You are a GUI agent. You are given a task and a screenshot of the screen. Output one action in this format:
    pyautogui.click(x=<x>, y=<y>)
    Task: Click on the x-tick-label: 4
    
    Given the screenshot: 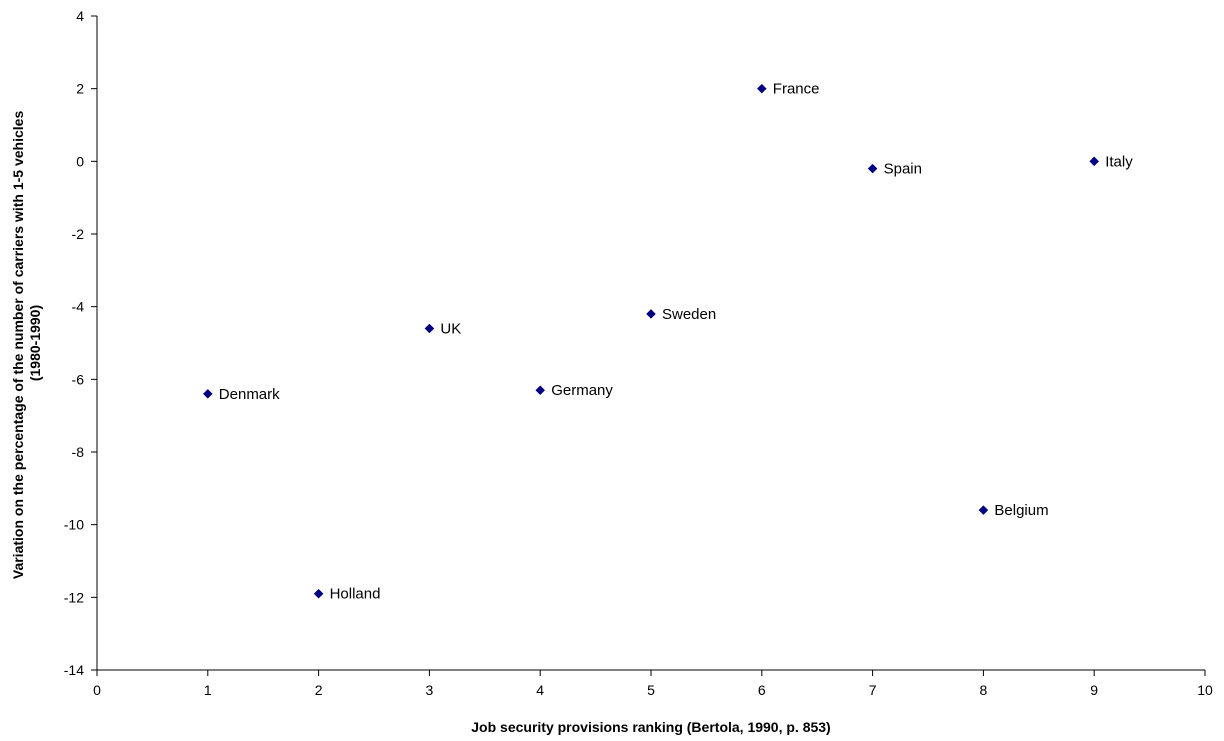 What is the action you would take?
    pyautogui.click(x=540, y=690)
    